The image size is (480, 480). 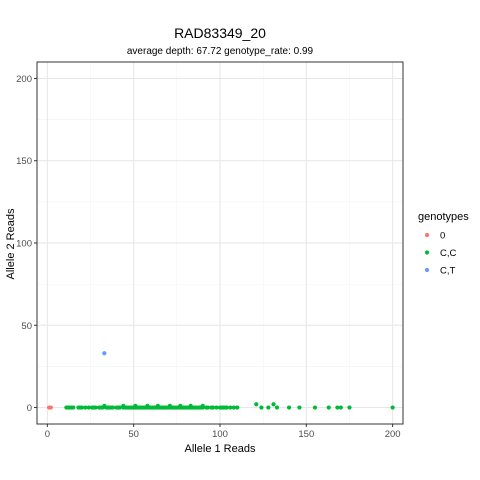 What do you see at coordinates (220, 449) in the screenshot?
I see `x-axis-title: Allele 1 Reads` at bounding box center [220, 449].